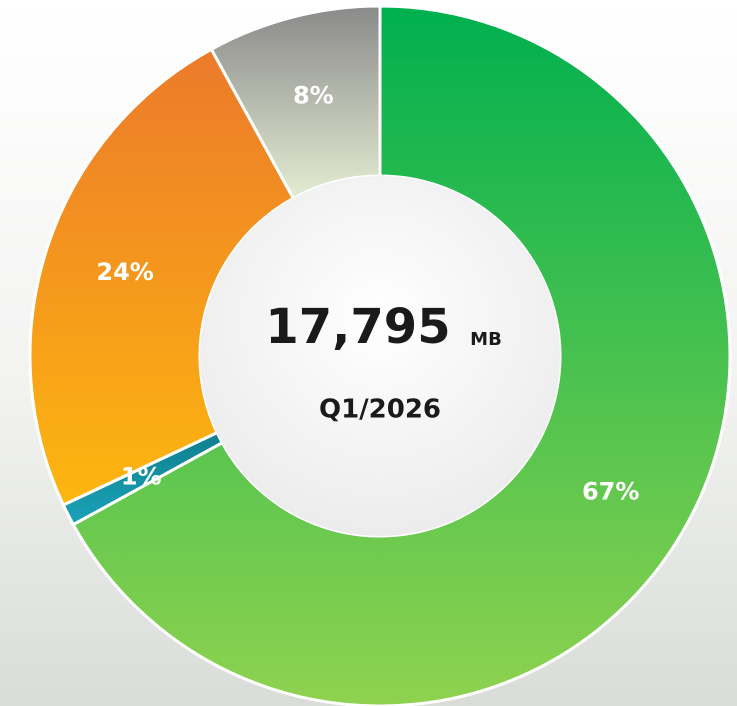 This screenshot has height=706, width=737. I want to click on segment-label: 1%, so click(141, 477).